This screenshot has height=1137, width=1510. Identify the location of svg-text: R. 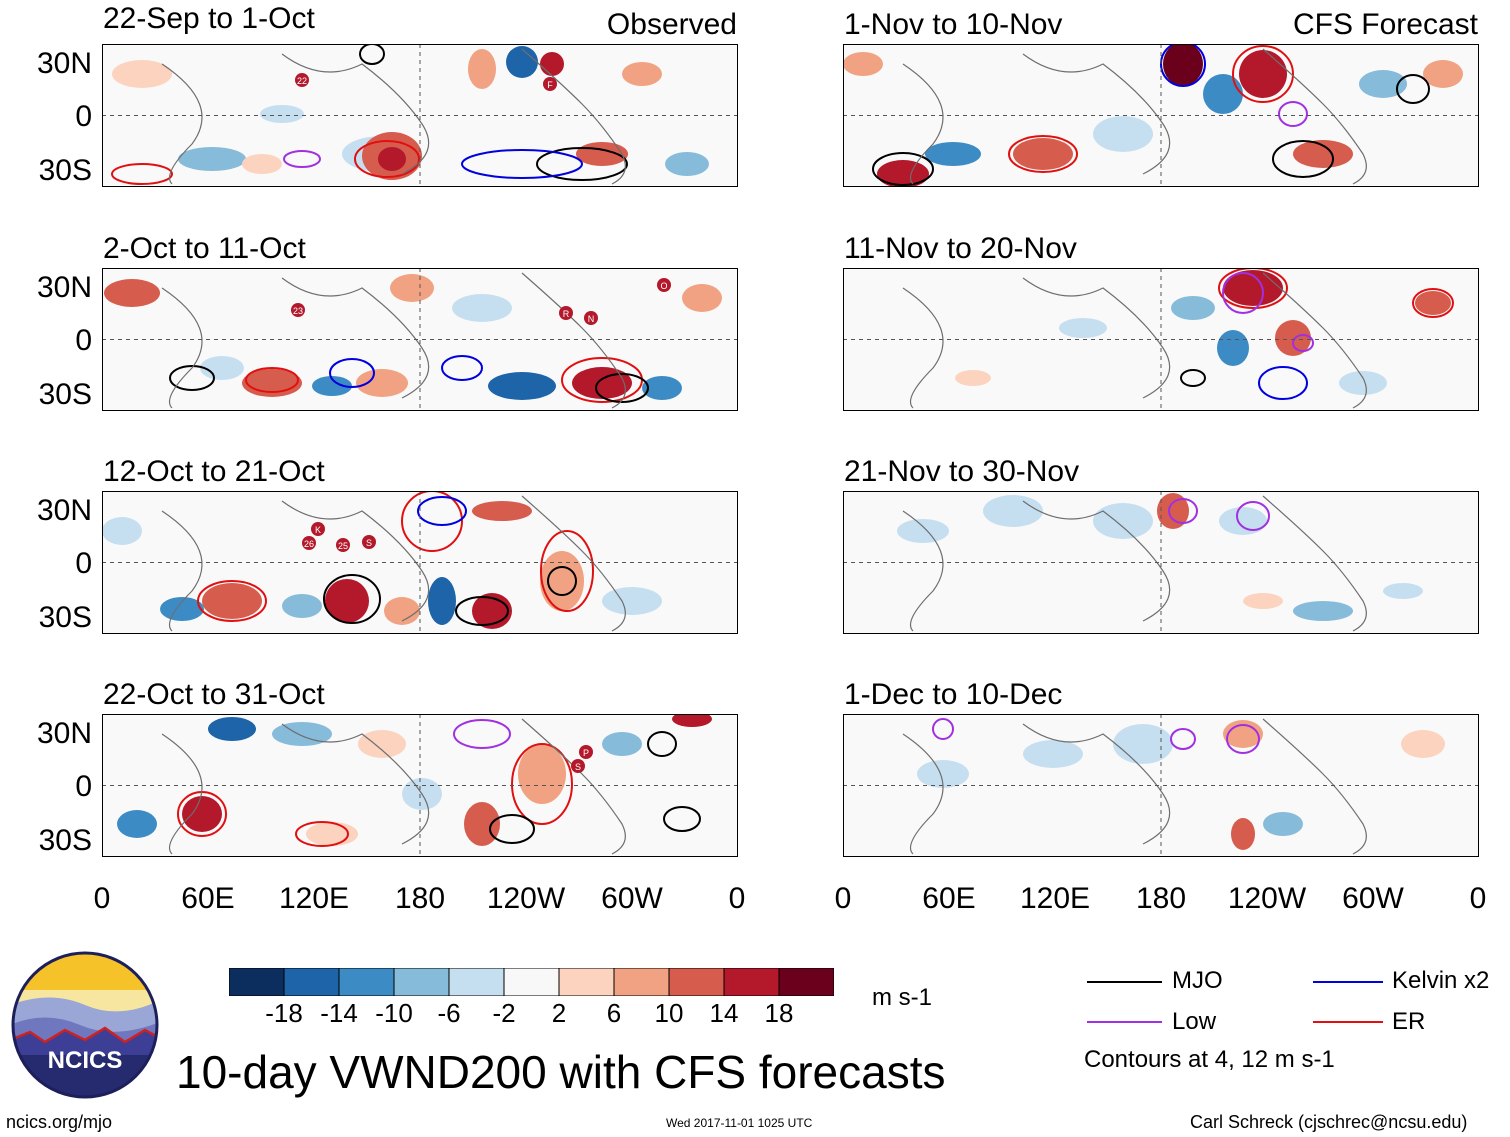
(566, 314).